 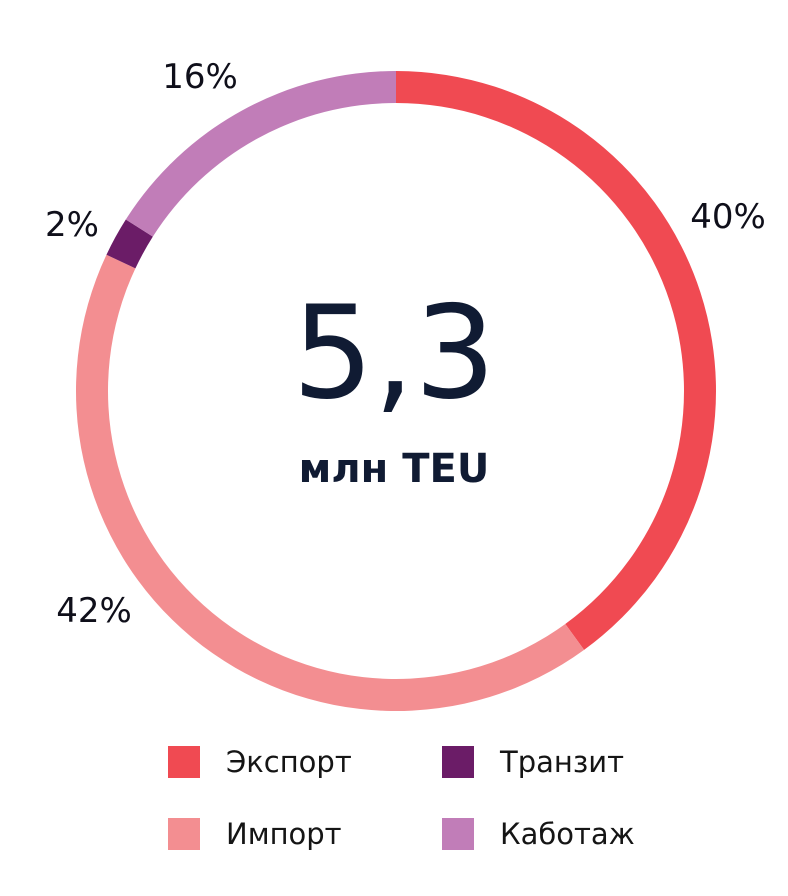 I want to click on legend-label-export: Экспорт, so click(x=289, y=762).